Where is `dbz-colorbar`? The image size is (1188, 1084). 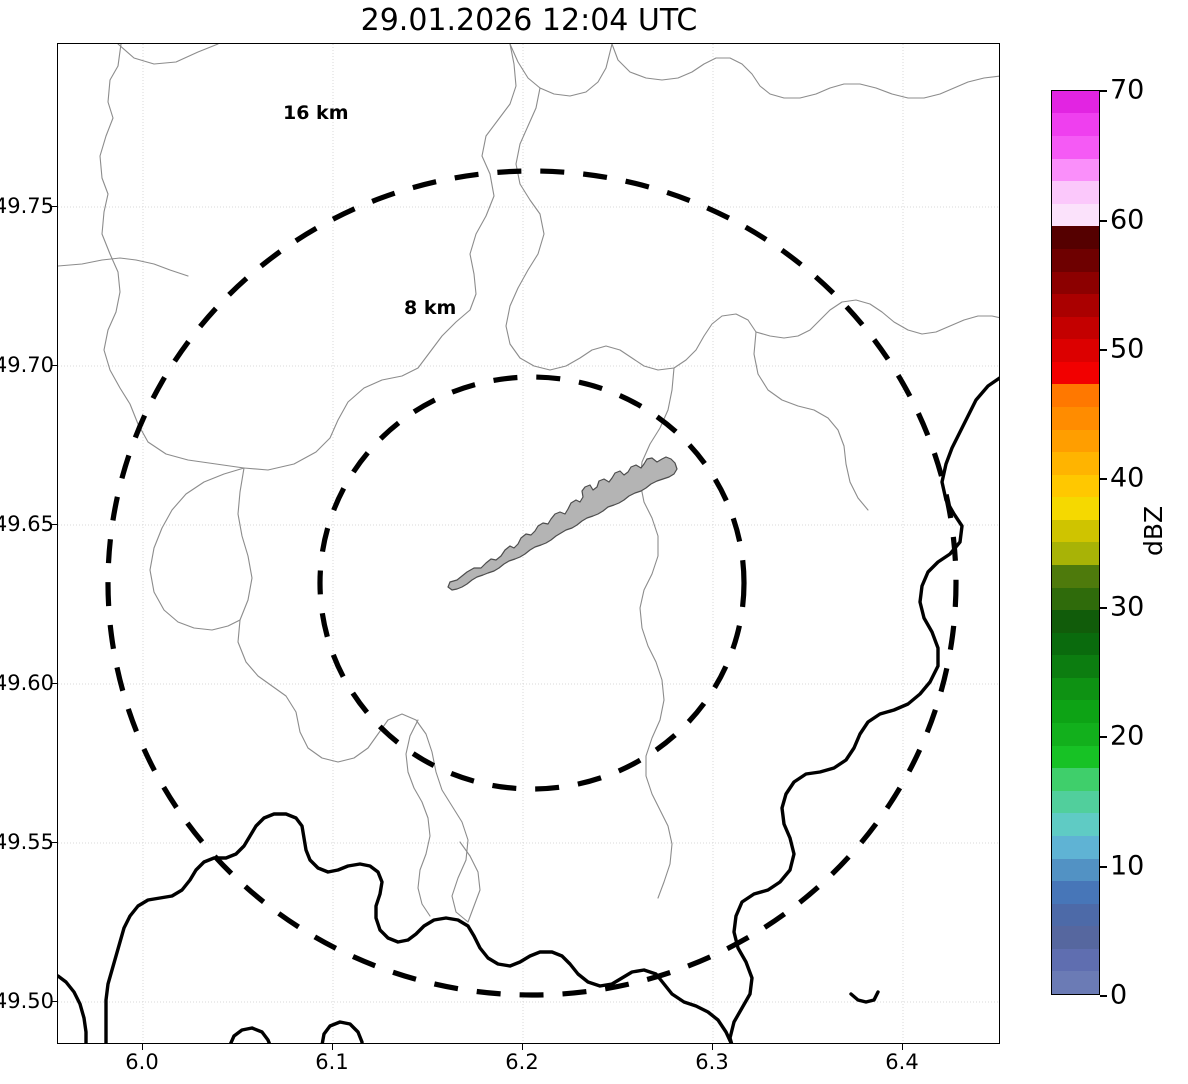 dbz-colorbar is located at coordinates (1075, 542).